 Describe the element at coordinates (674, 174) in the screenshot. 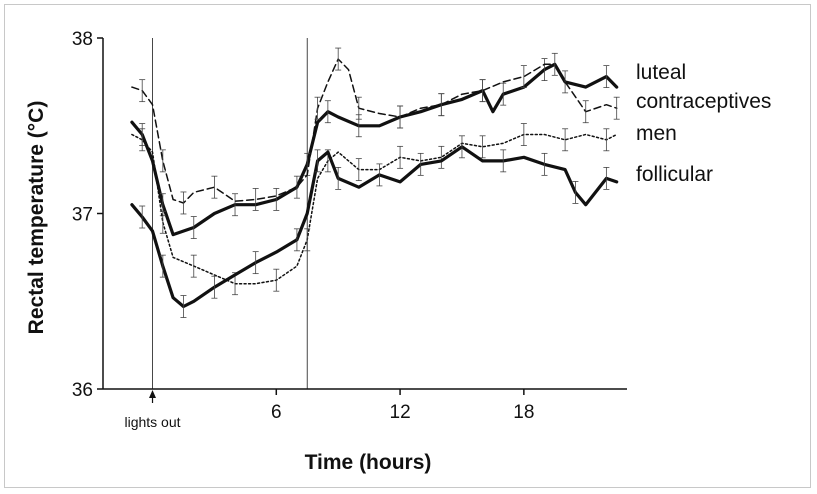

I see `series-label-follicular: follicular` at that location.